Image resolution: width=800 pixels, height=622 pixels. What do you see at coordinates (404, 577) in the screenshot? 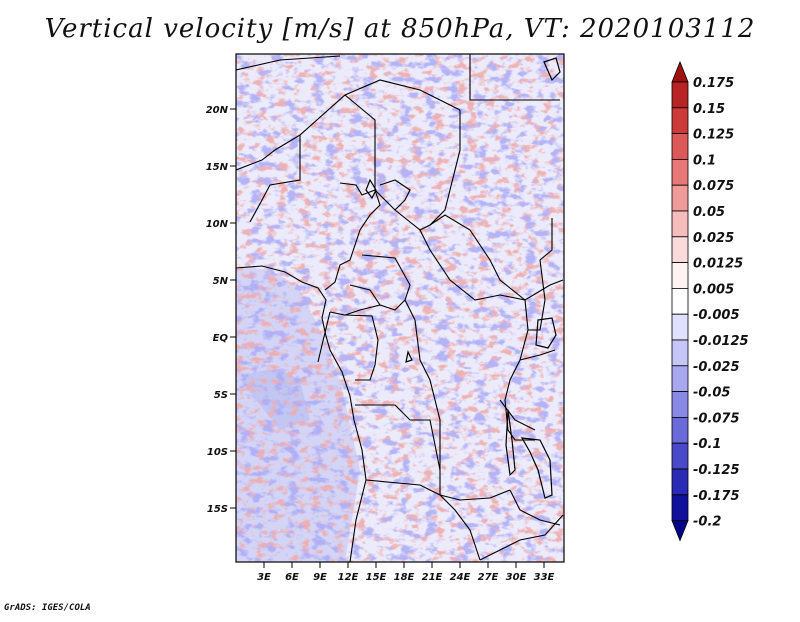
I see `lon-label-18e: 18E` at bounding box center [404, 577].